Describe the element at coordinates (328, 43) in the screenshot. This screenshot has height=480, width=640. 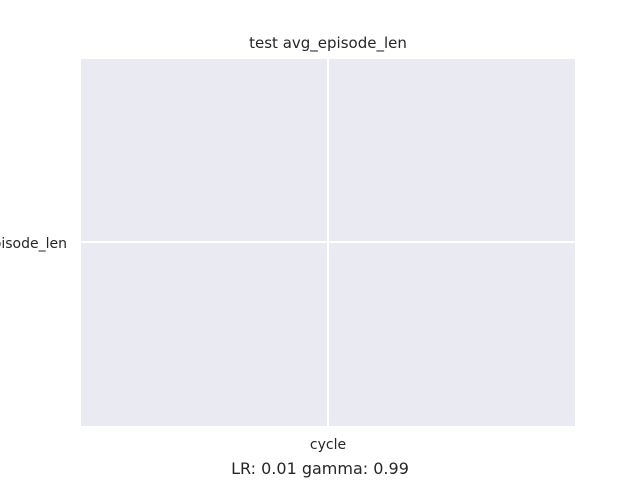
I see `chart-title: test avg_episode_len` at that location.